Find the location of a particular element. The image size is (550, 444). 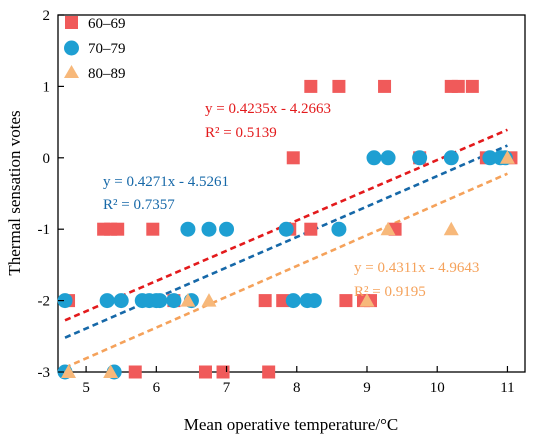

y-tick-label: 0 is located at coordinates (47, 159).